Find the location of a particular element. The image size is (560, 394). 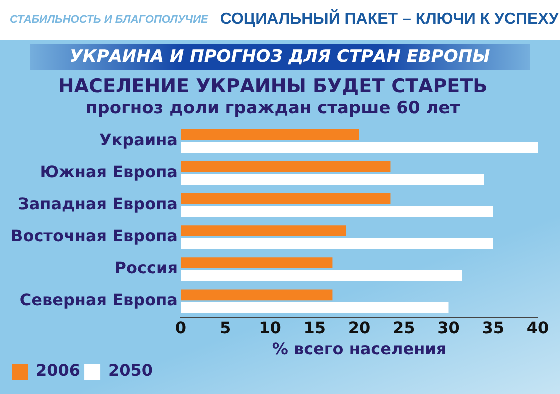

y-tick-label: Россия is located at coordinates (146, 268).